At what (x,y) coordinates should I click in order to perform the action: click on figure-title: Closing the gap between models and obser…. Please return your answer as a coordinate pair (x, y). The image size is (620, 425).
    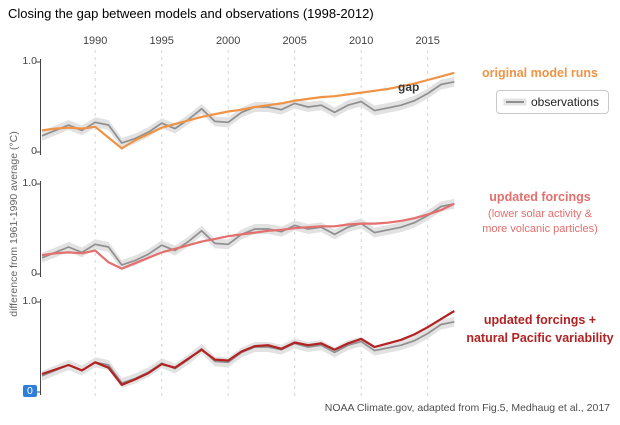
    Looking at the image, I should click on (191, 13).